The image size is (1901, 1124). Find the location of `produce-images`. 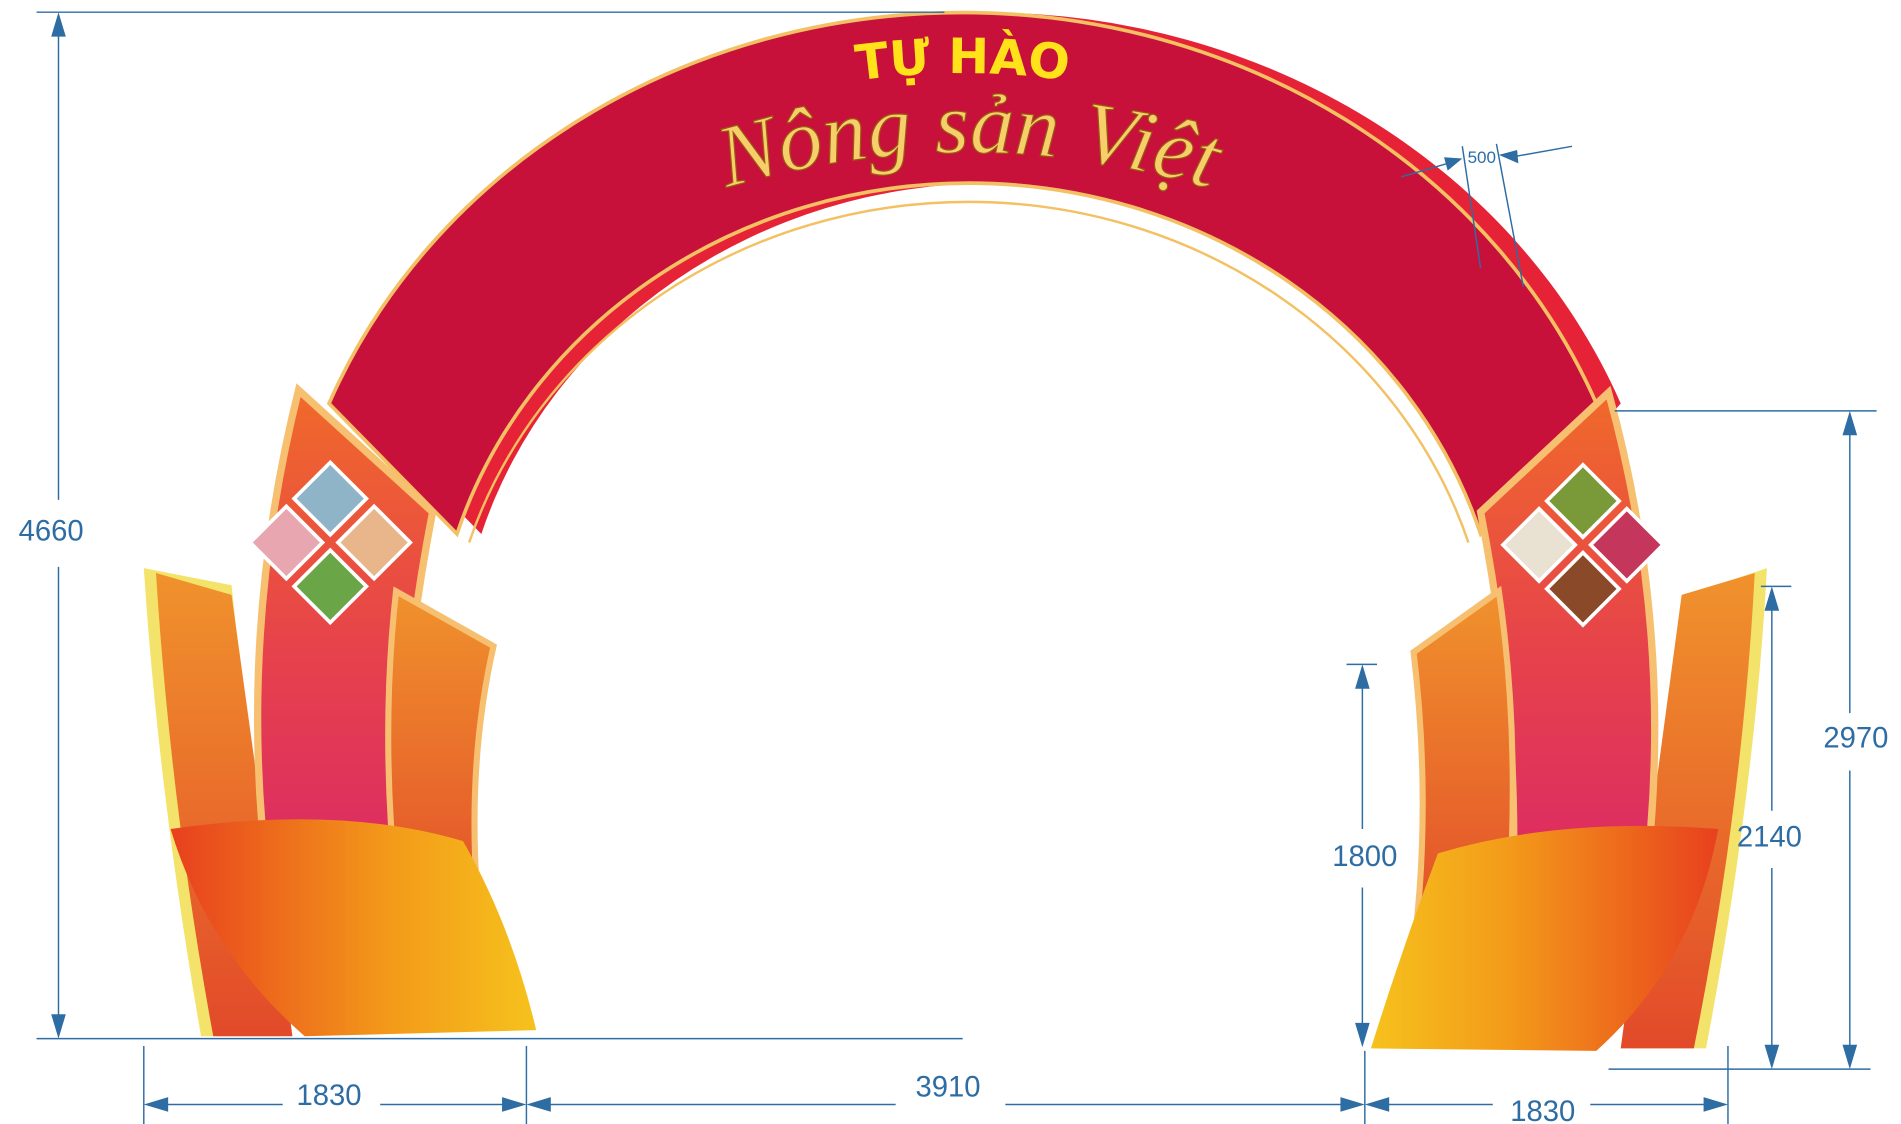

produce-images is located at coordinates (1583, 545).